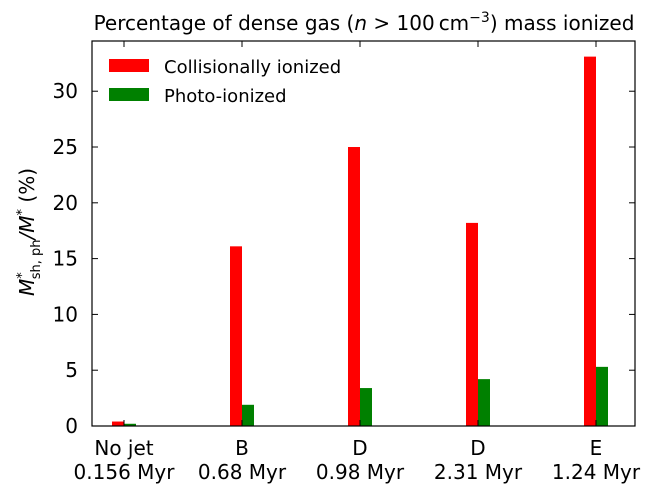  What do you see at coordinates (225, 82) in the screenshot?
I see `legend: Collisionally ionized Photo-ionized` at bounding box center [225, 82].